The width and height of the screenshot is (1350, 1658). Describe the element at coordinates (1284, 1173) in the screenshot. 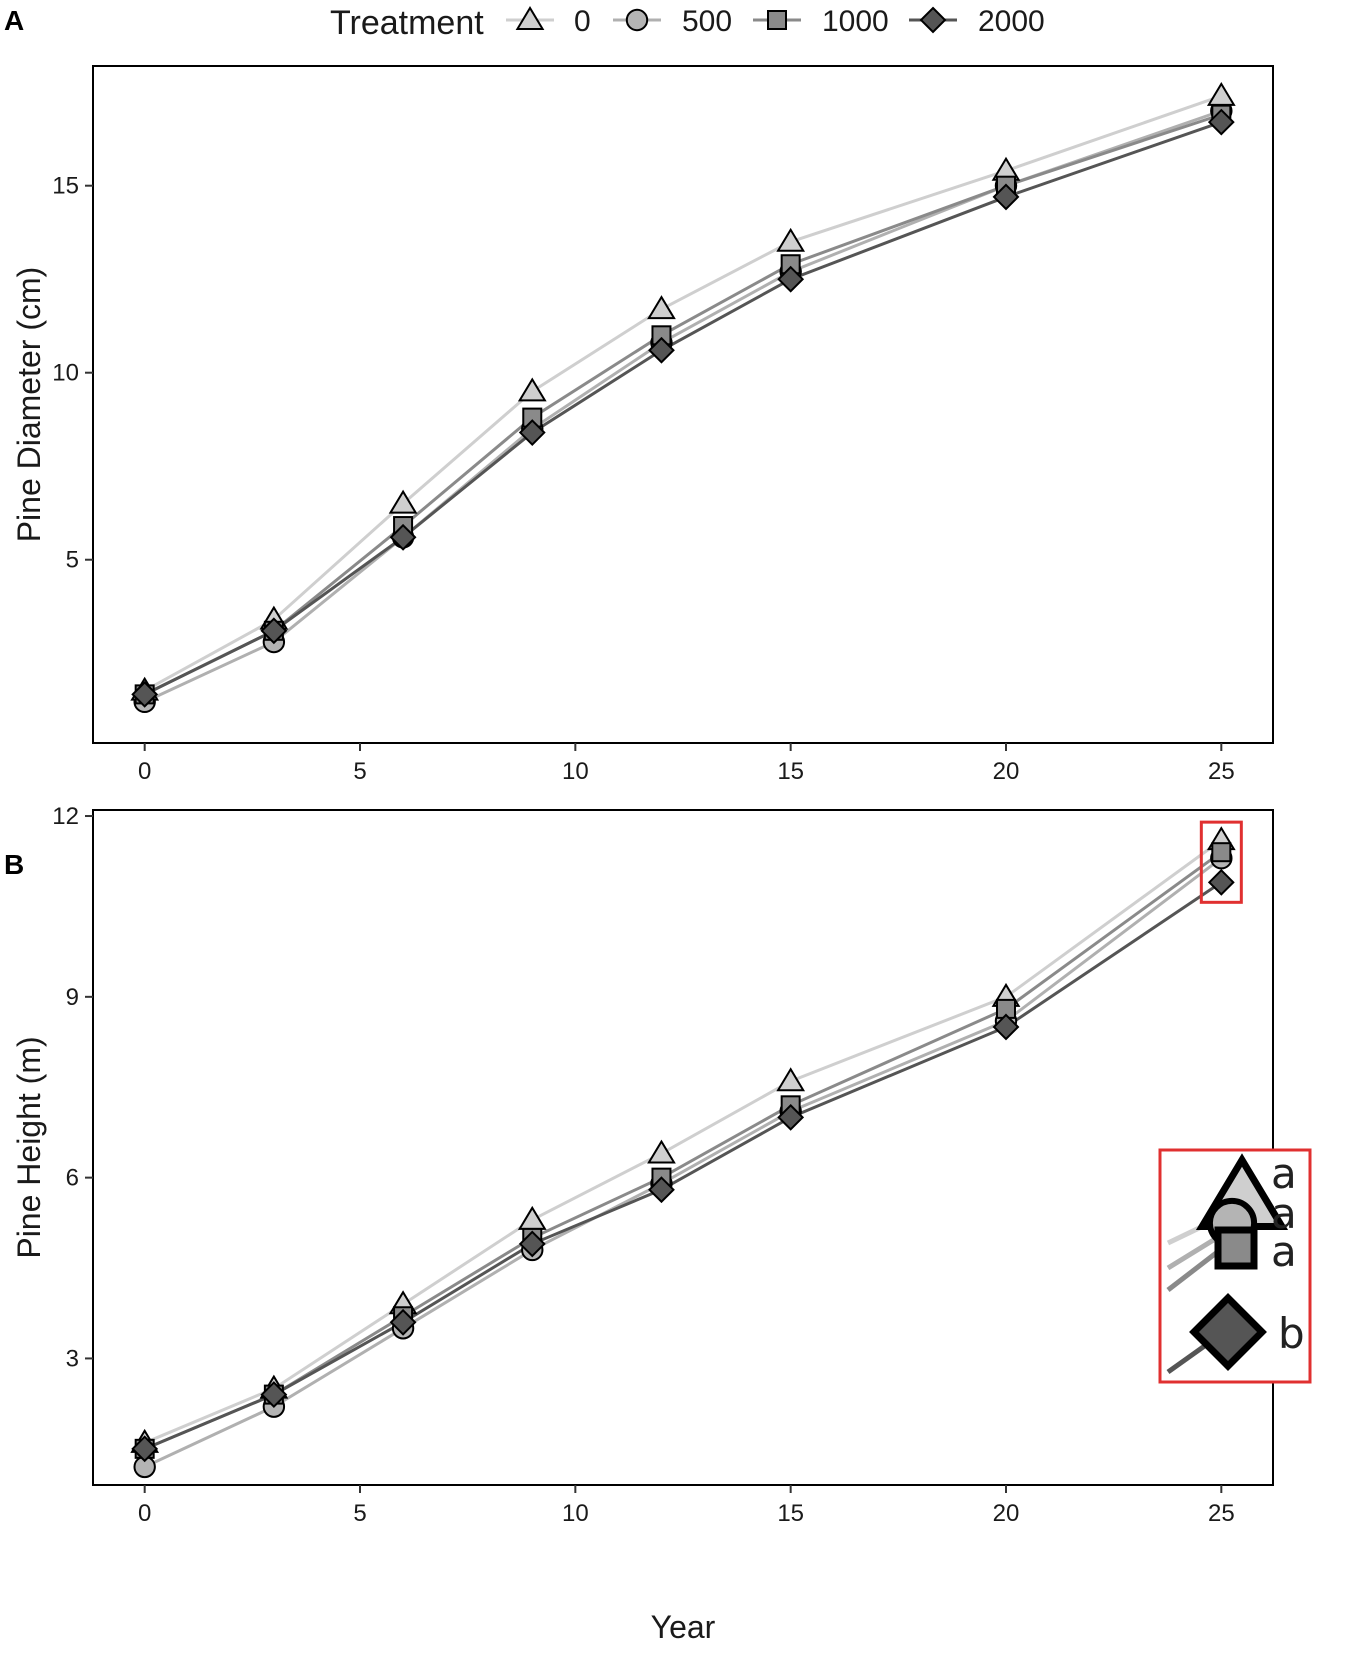

I see `significance-letter-0: a` at that location.